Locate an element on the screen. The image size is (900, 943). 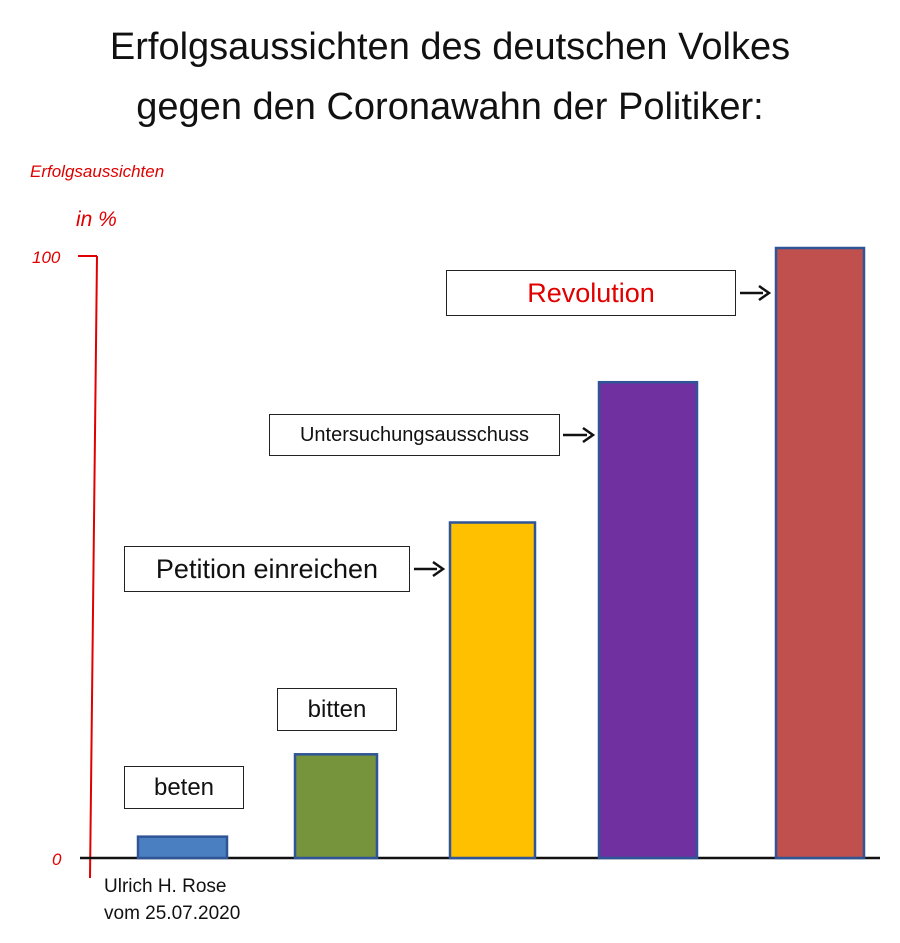
y-tick-label-0: 0 is located at coordinates (57, 859).